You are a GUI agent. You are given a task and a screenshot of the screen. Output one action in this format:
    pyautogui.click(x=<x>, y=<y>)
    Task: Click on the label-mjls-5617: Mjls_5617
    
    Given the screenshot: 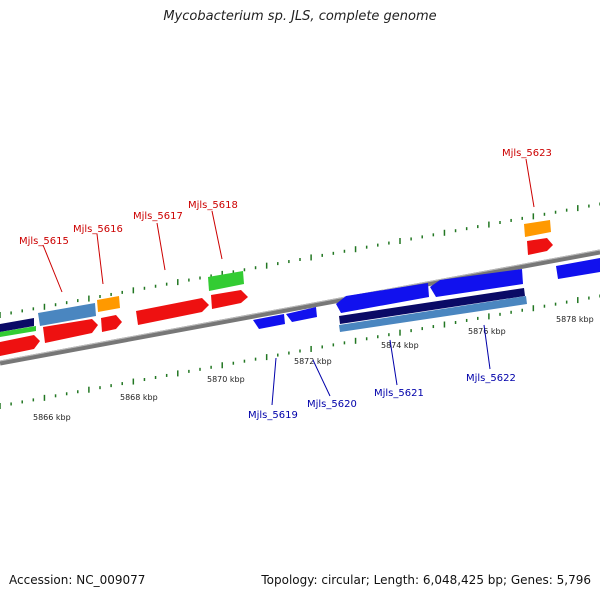 What is the action you would take?
    pyautogui.click(x=158, y=216)
    